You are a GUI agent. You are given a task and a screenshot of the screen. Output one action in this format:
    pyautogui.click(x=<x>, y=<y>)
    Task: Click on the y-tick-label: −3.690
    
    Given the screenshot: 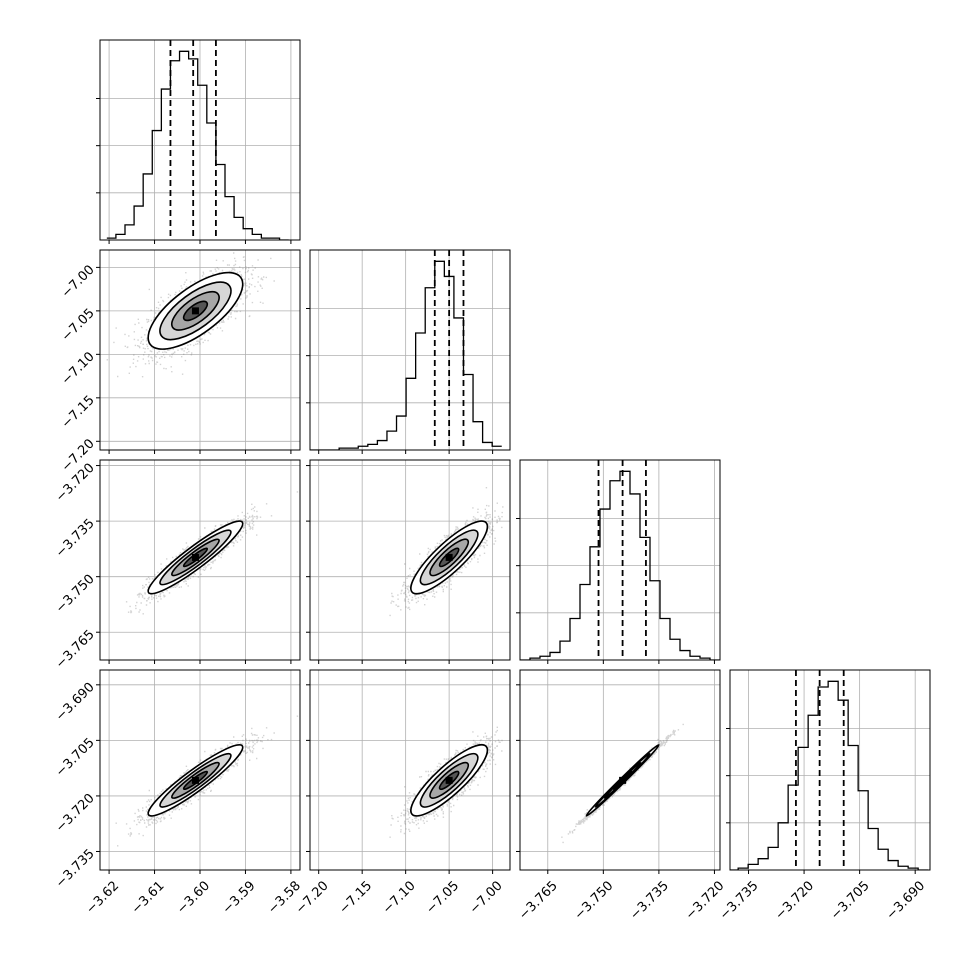 What is the action you would take?
    pyautogui.click(x=75, y=702)
    